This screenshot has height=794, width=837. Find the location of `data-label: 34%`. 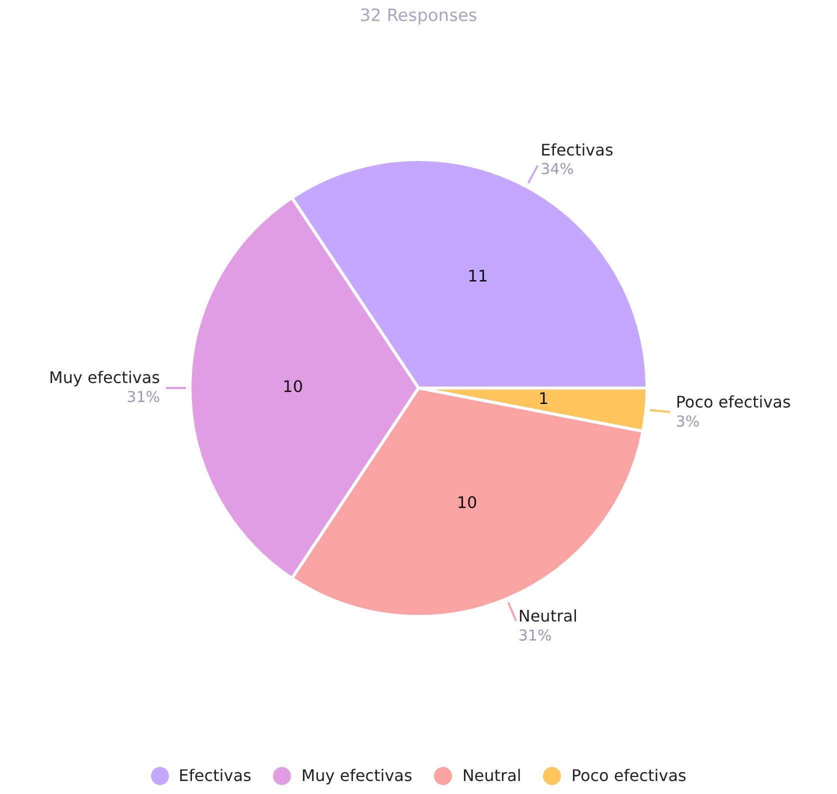

data-label: 34% is located at coordinates (557, 169).